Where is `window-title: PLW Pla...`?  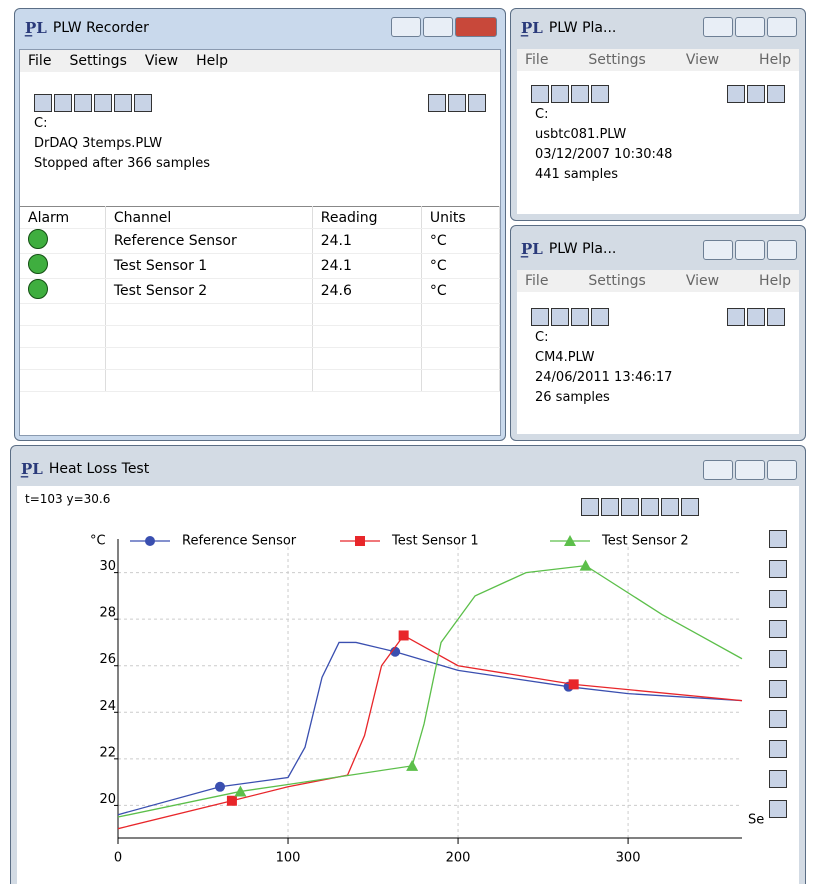
window-title: PLW Pla... is located at coordinates (582, 28).